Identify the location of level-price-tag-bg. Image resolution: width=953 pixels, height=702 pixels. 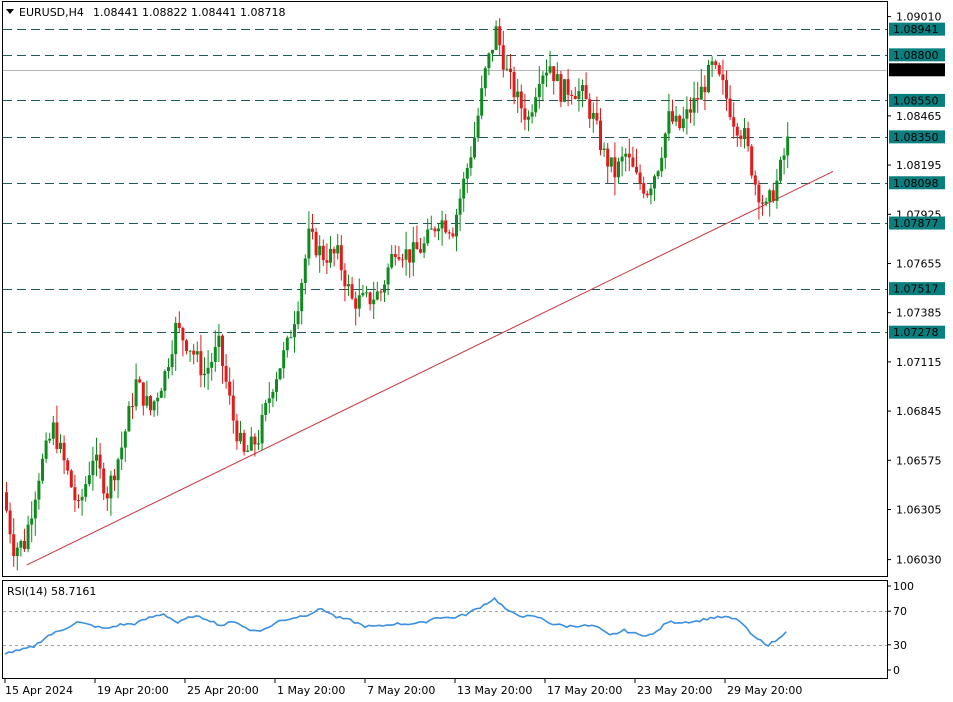
(917, 100).